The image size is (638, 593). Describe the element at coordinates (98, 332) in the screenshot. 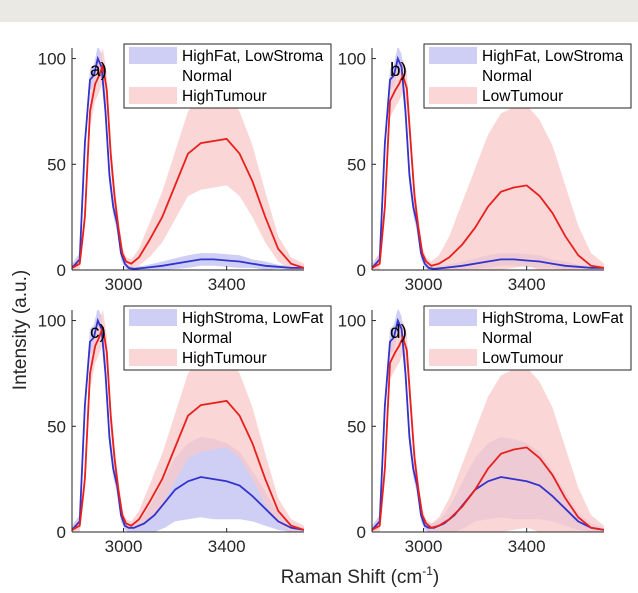

I see `panel-label: c)` at that location.